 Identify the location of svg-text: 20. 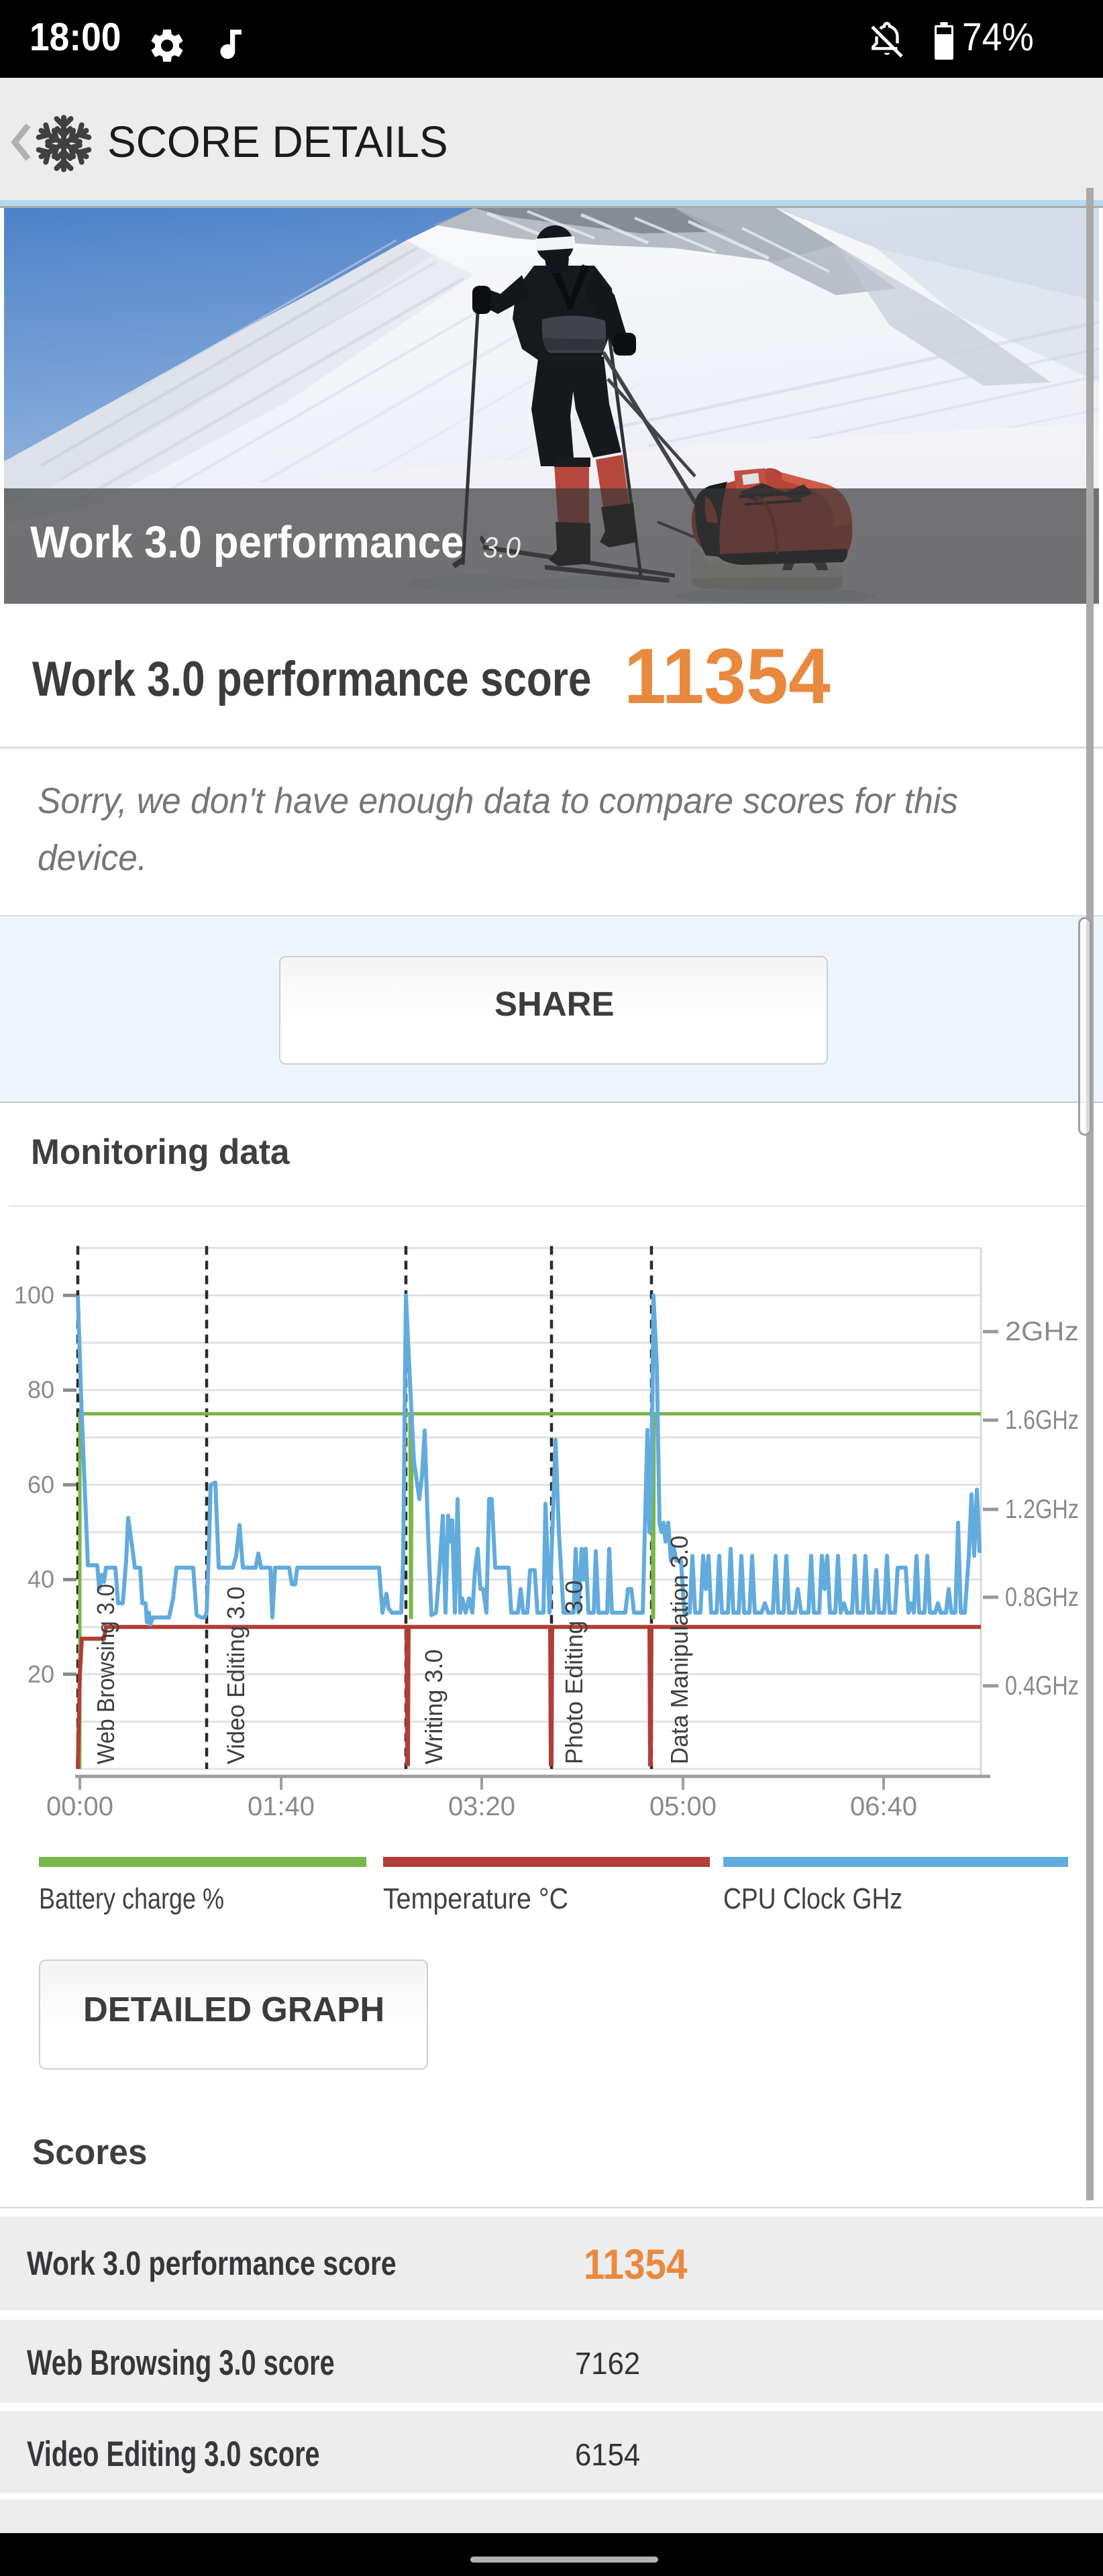
(41, 1674).